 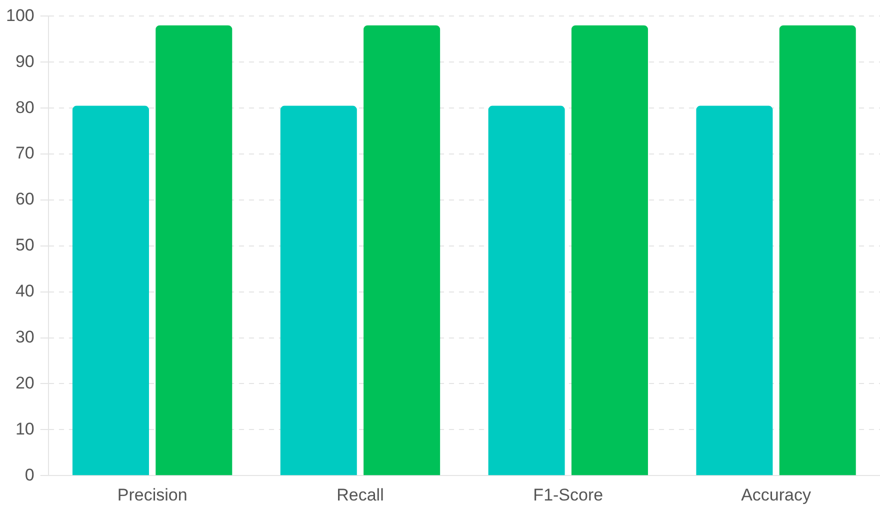 I want to click on y-tick-label: 70, so click(x=24, y=153).